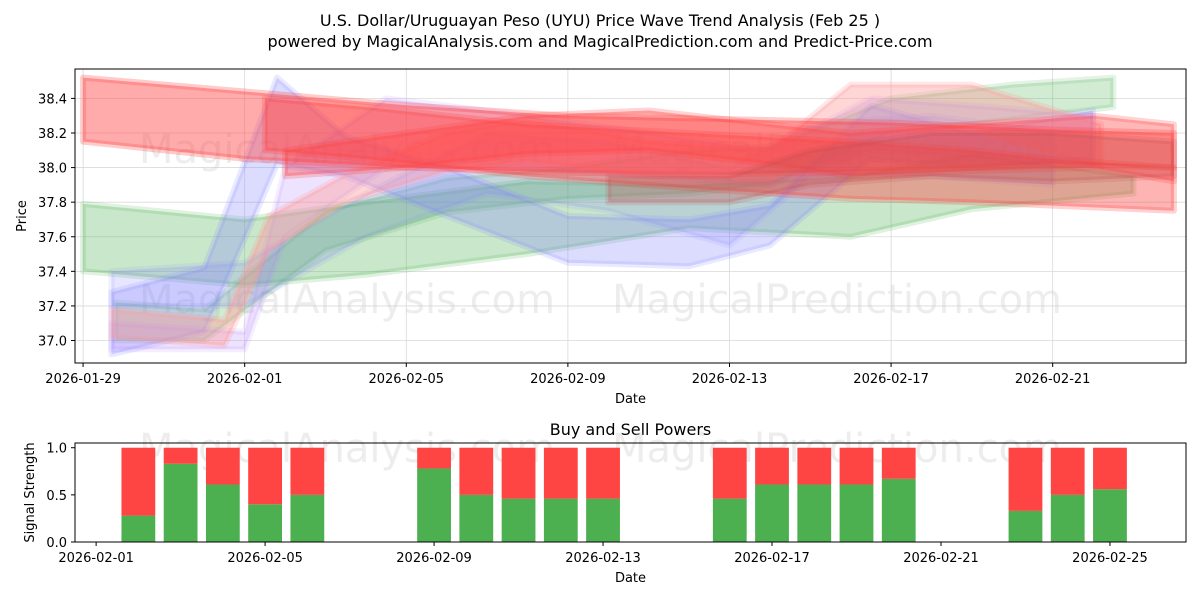 The height and width of the screenshot is (600, 1200). Describe the element at coordinates (56, 543) in the screenshot. I see `y-tick-label: 0.0` at that location.